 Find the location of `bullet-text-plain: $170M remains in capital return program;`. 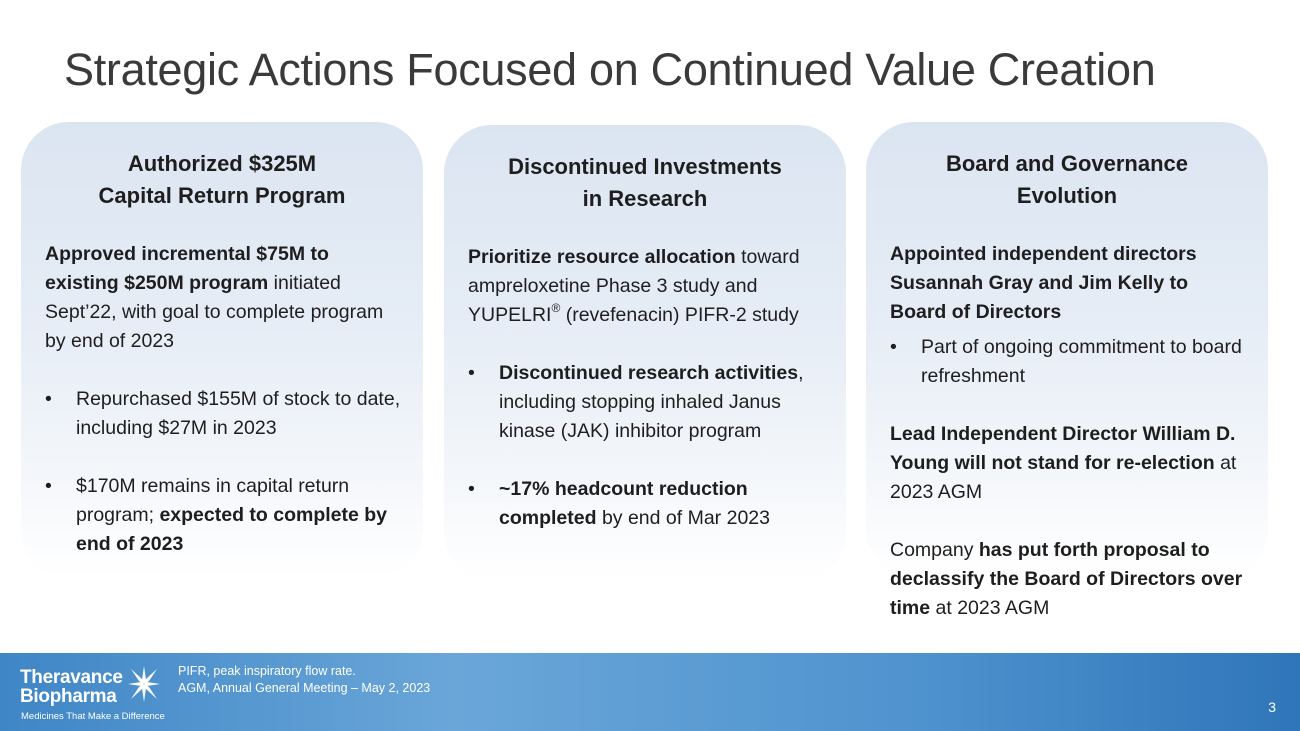

bullet-text-plain: $170M remains in capital return program; is located at coordinates (213, 500).